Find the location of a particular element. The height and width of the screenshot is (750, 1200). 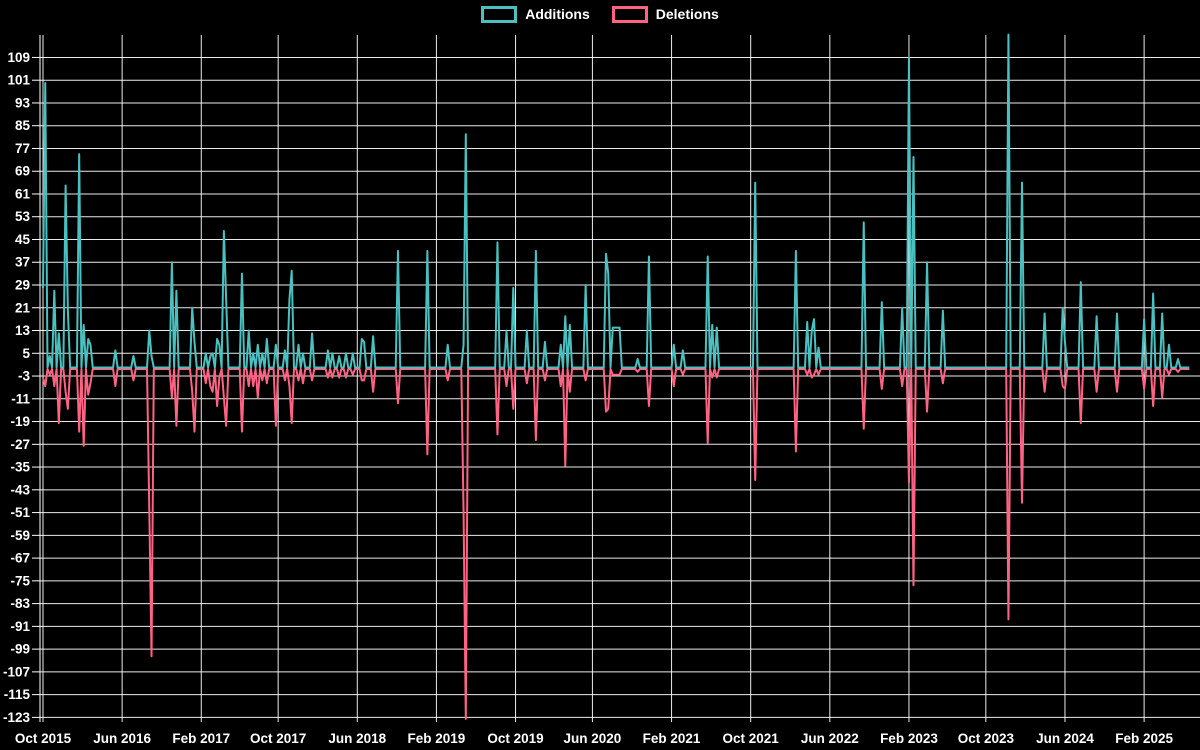

x-tick-label: Jun 2022 is located at coordinates (830, 738).